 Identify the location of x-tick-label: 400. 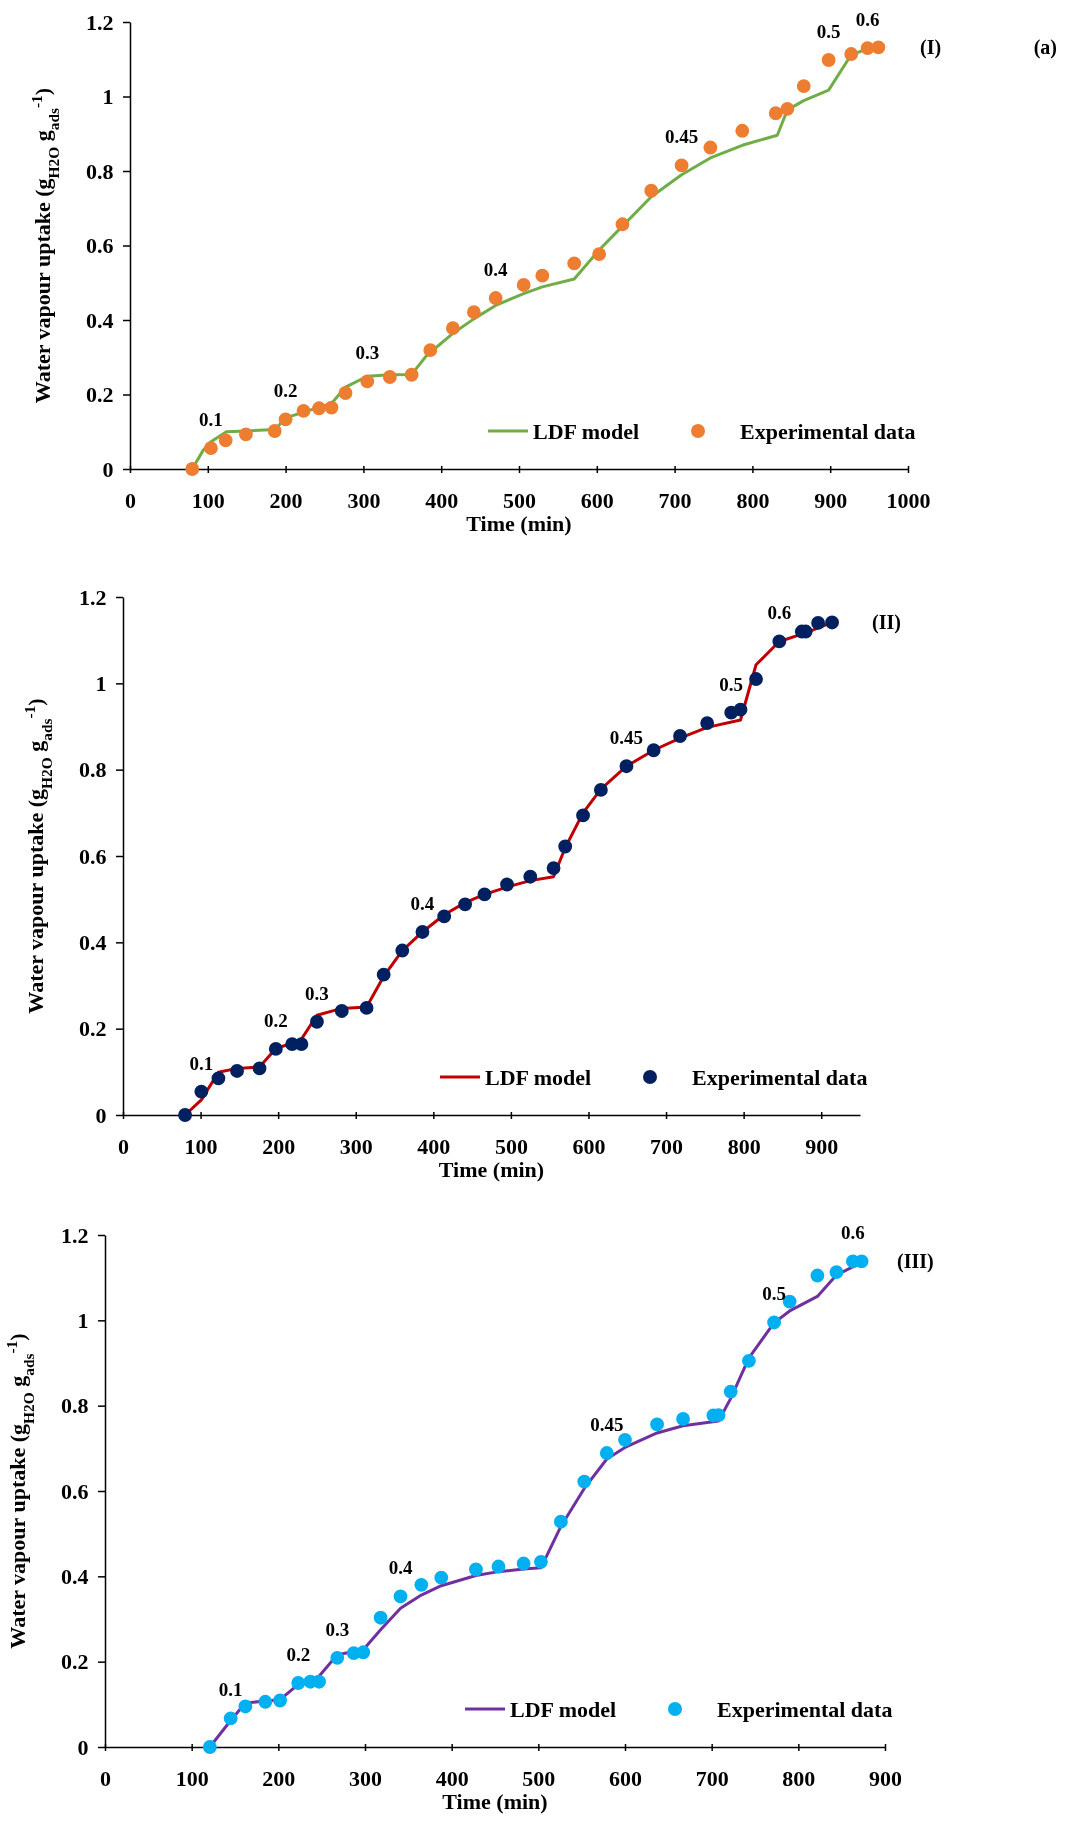
(442, 500).